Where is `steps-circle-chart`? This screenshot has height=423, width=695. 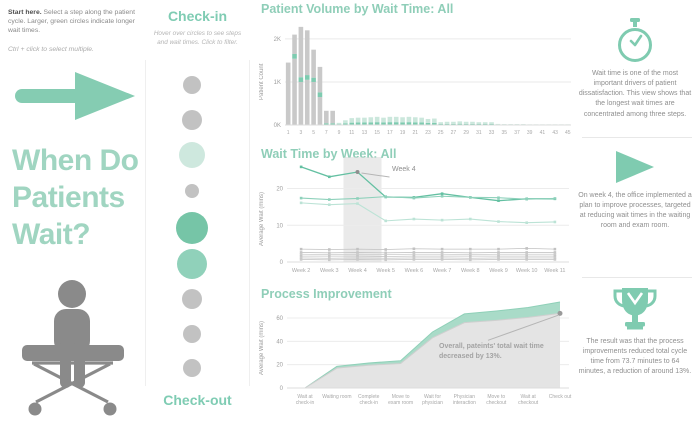 steps-circle-chart is located at coordinates (197, 223).